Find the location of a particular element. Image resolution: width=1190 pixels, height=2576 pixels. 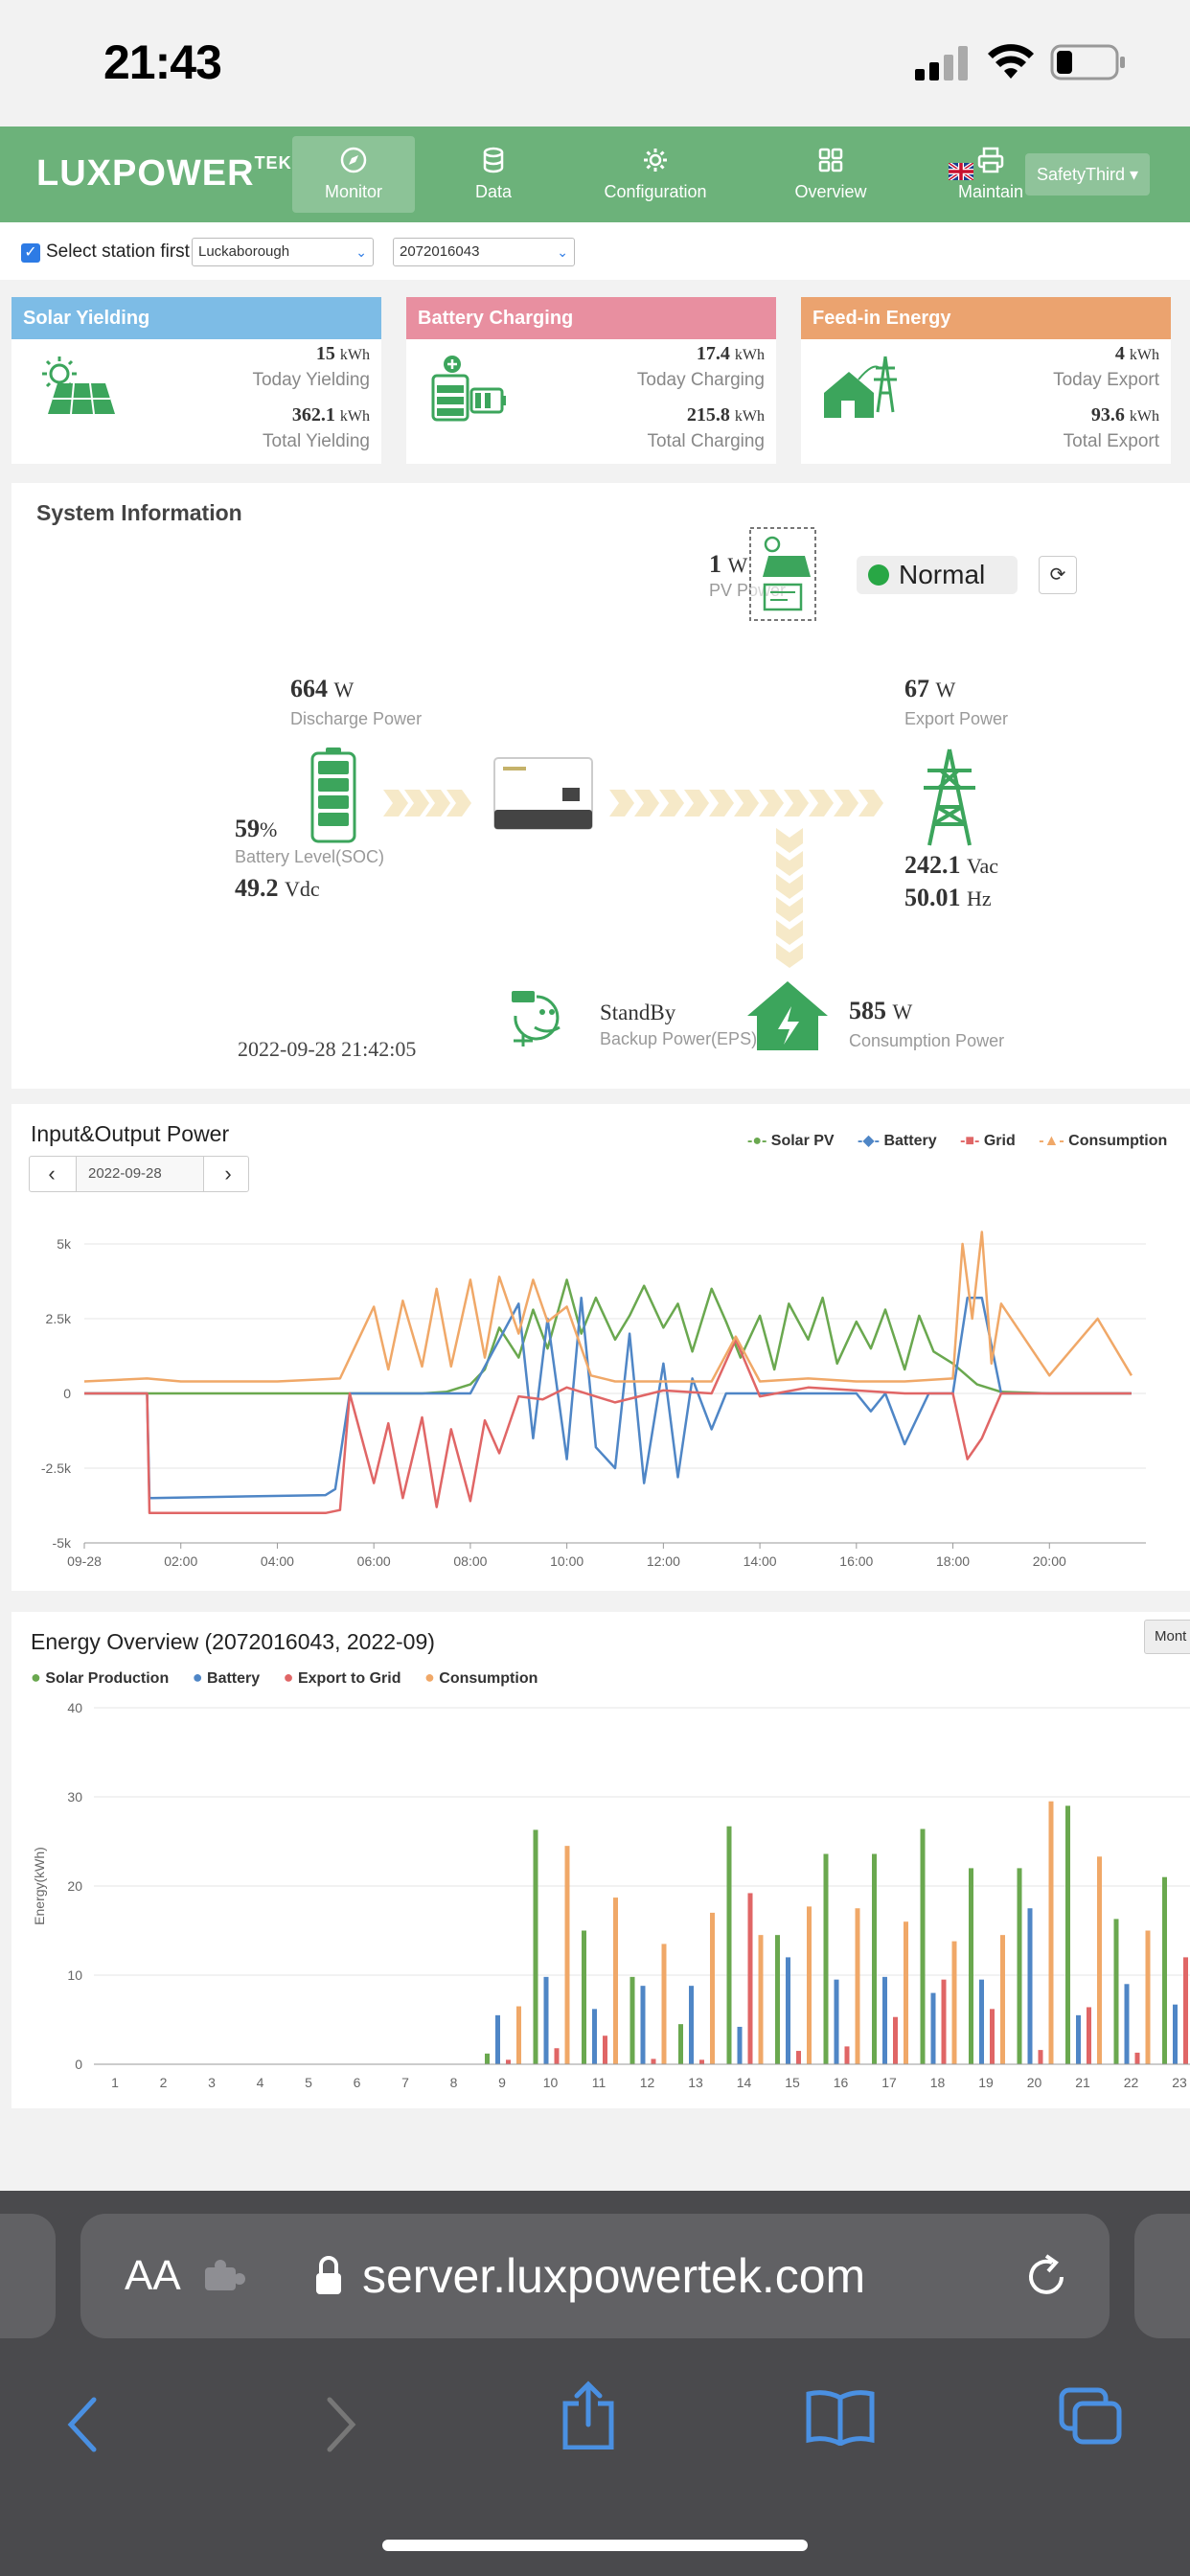

station-select: Luckaborough ⌄ is located at coordinates (283, 252).